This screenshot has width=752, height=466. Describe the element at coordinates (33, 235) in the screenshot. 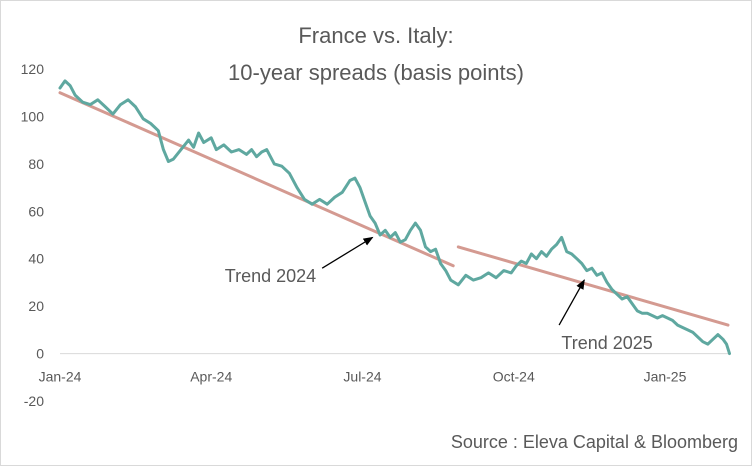

I see `y-axis-ticks: 120 100 80 60 40 20 0 -20` at that location.